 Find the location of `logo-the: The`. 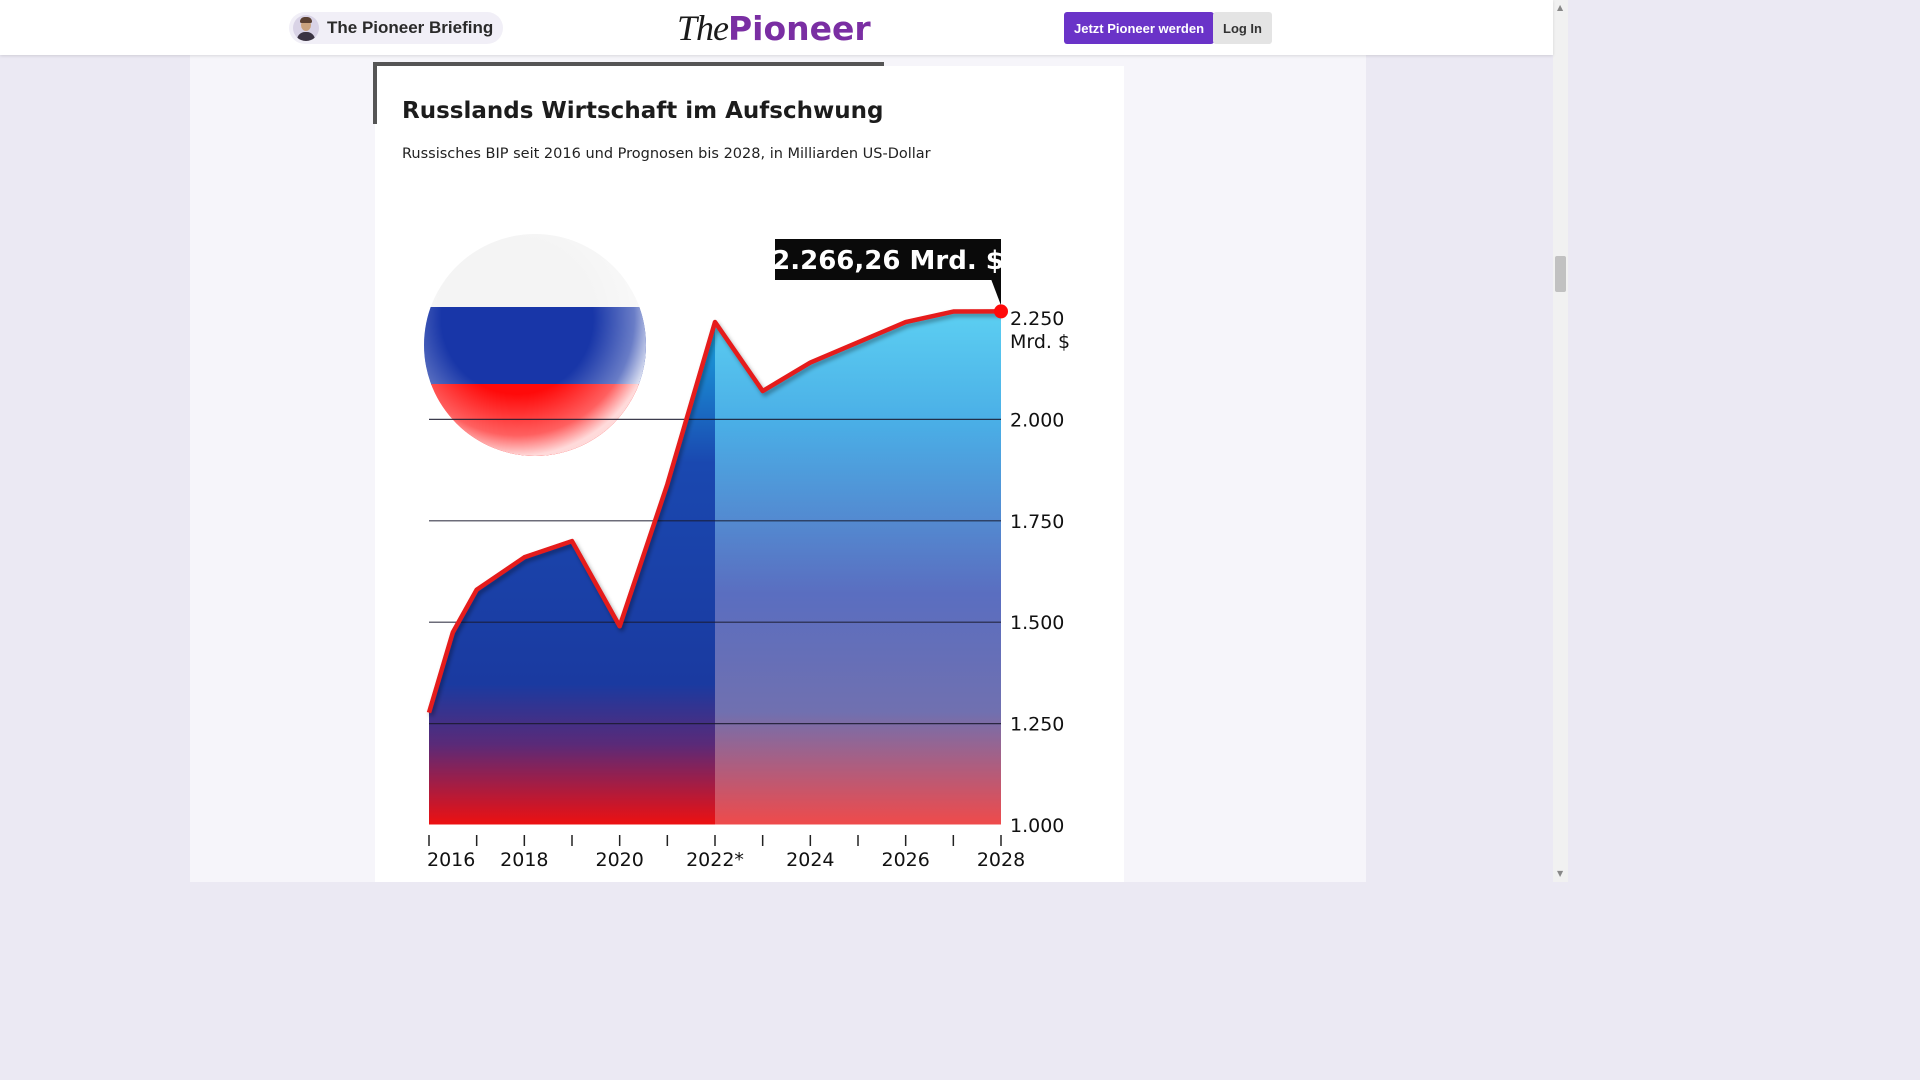

logo-the: The is located at coordinates (703, 28).